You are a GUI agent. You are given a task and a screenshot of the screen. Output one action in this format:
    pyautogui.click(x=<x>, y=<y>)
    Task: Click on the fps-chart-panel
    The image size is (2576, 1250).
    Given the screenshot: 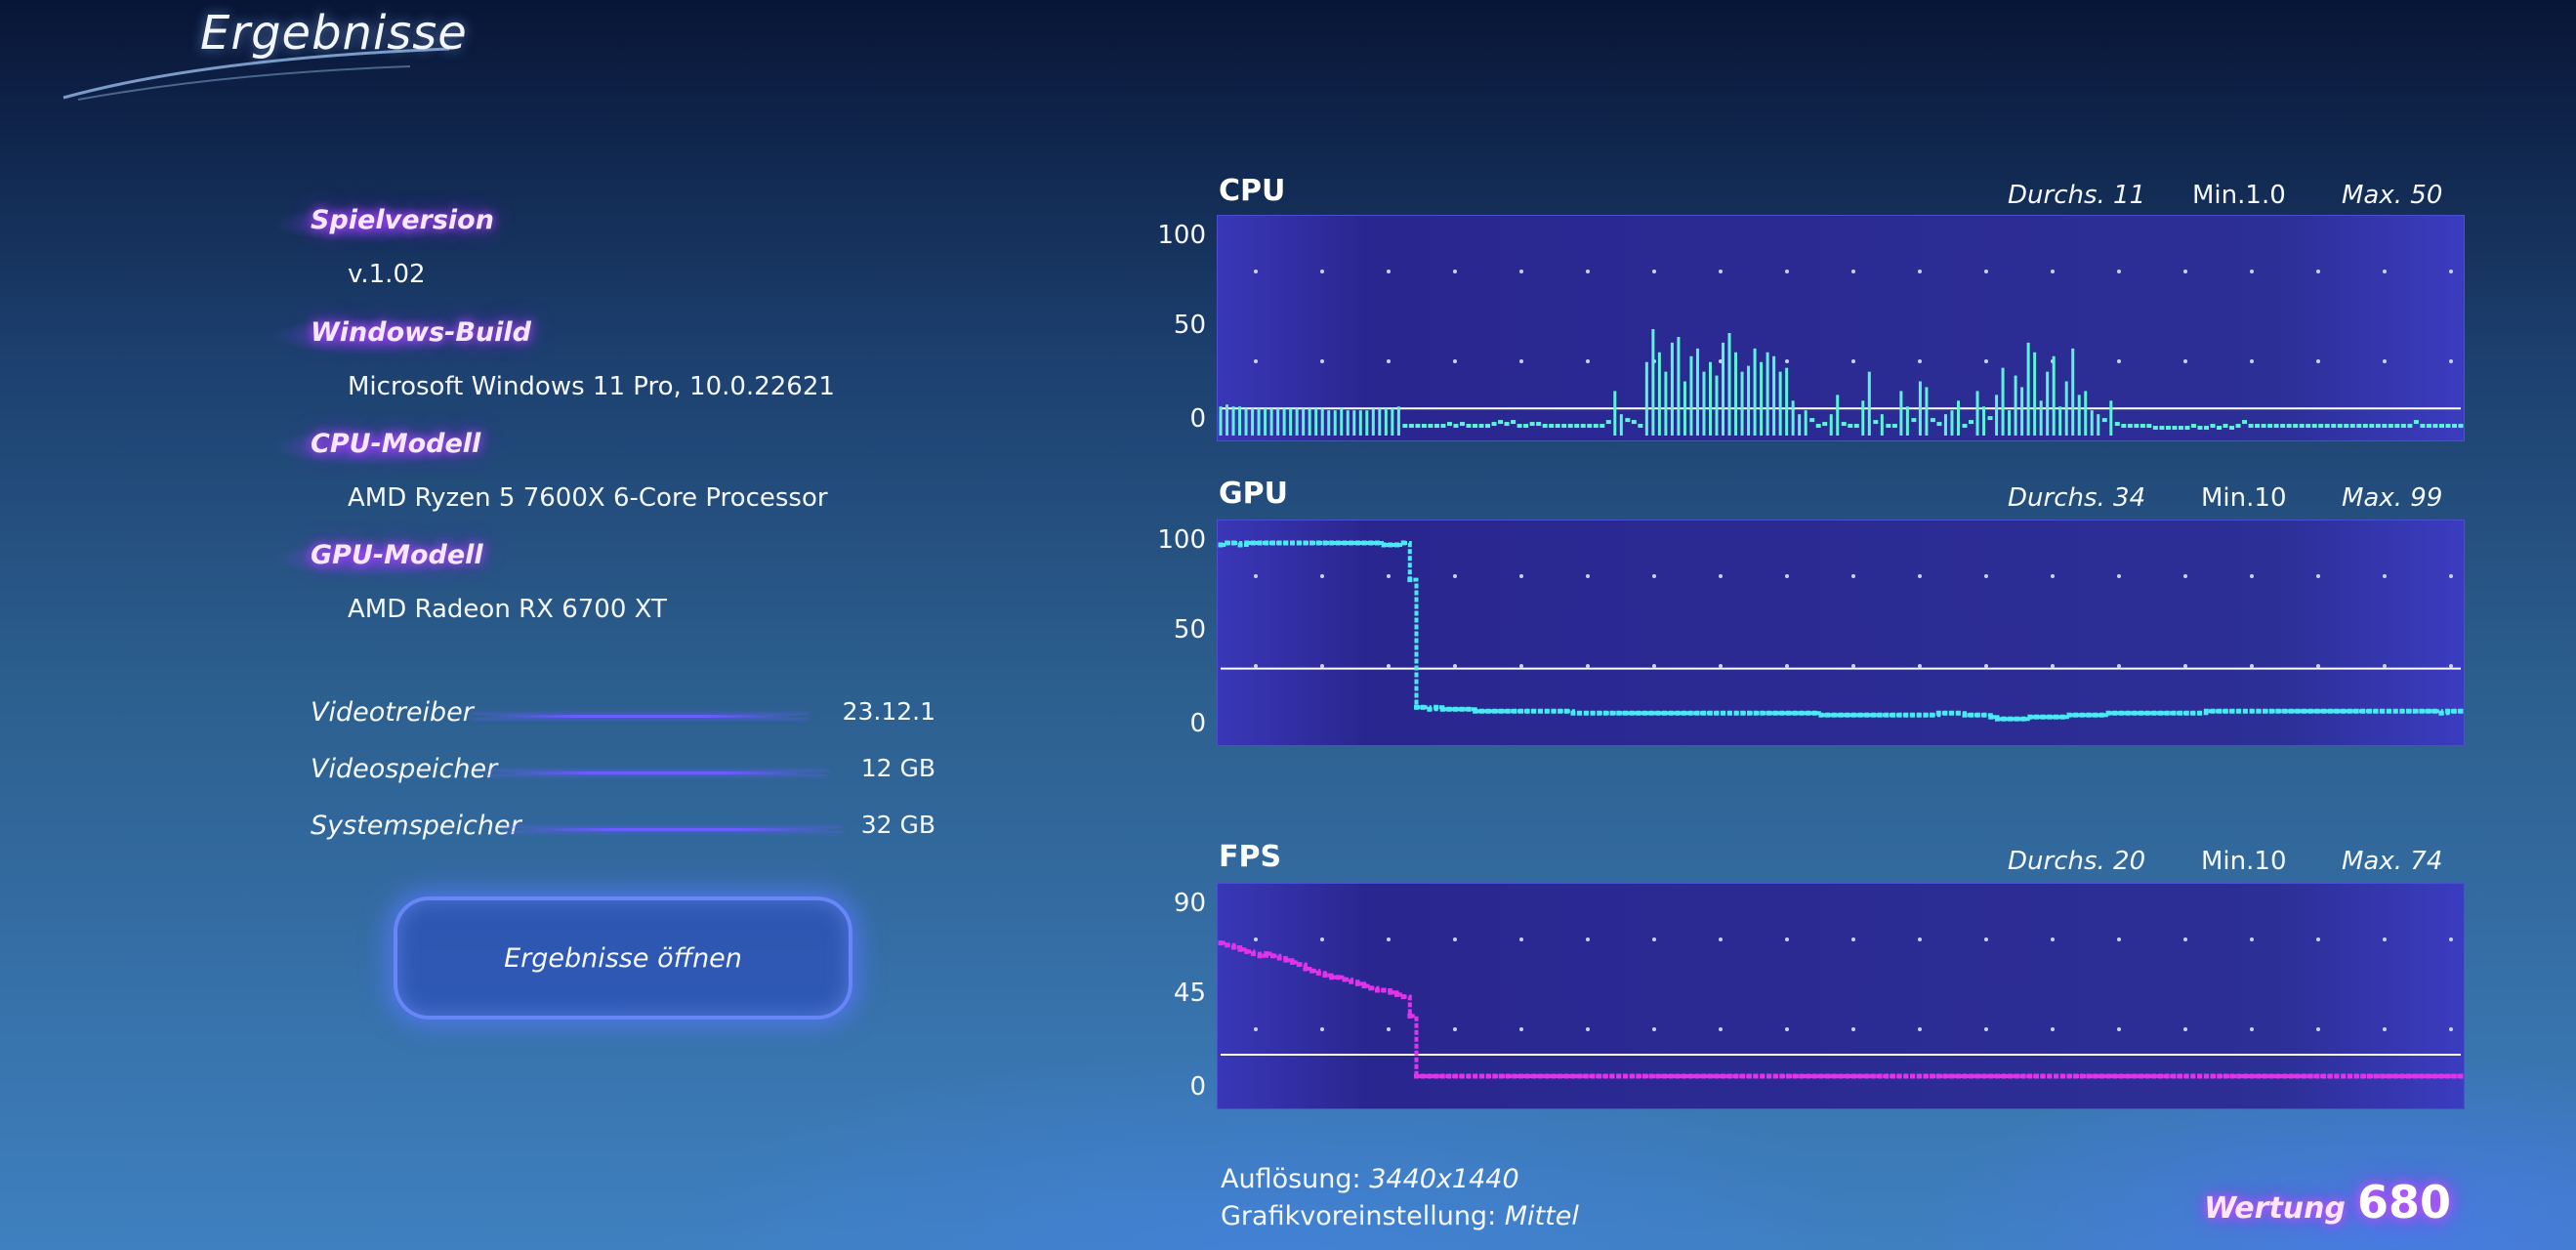 What is the action you would take?
    pyautogui.click(x=1841, y=996)
    